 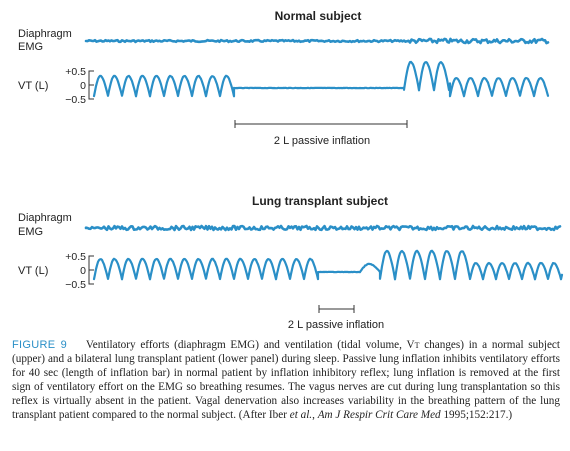 What do you see at coordinates (40, 345) in the screenshot?
I see `figure-label: FIGURE 9` at bounding box center [40, 345].